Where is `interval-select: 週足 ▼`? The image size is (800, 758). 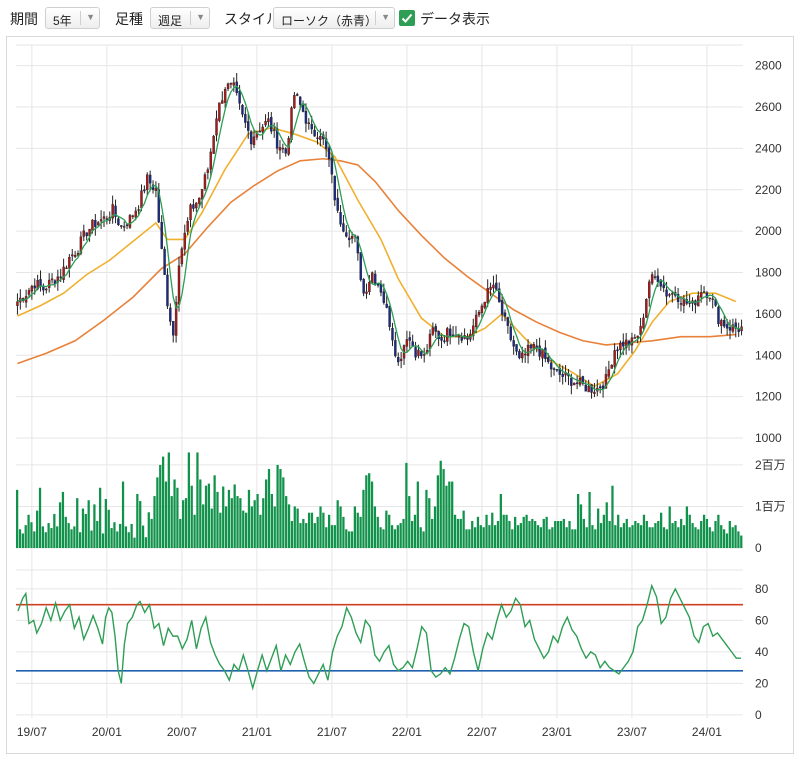
interval-select: 週足 ▼ is located at coordinates (180, 18).